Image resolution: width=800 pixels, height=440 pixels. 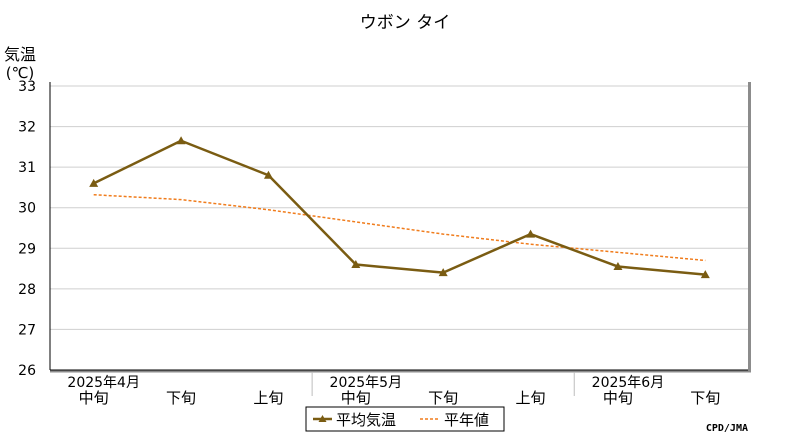 I want to click on y-axis-label: 気温, so click(x=20, y=54).